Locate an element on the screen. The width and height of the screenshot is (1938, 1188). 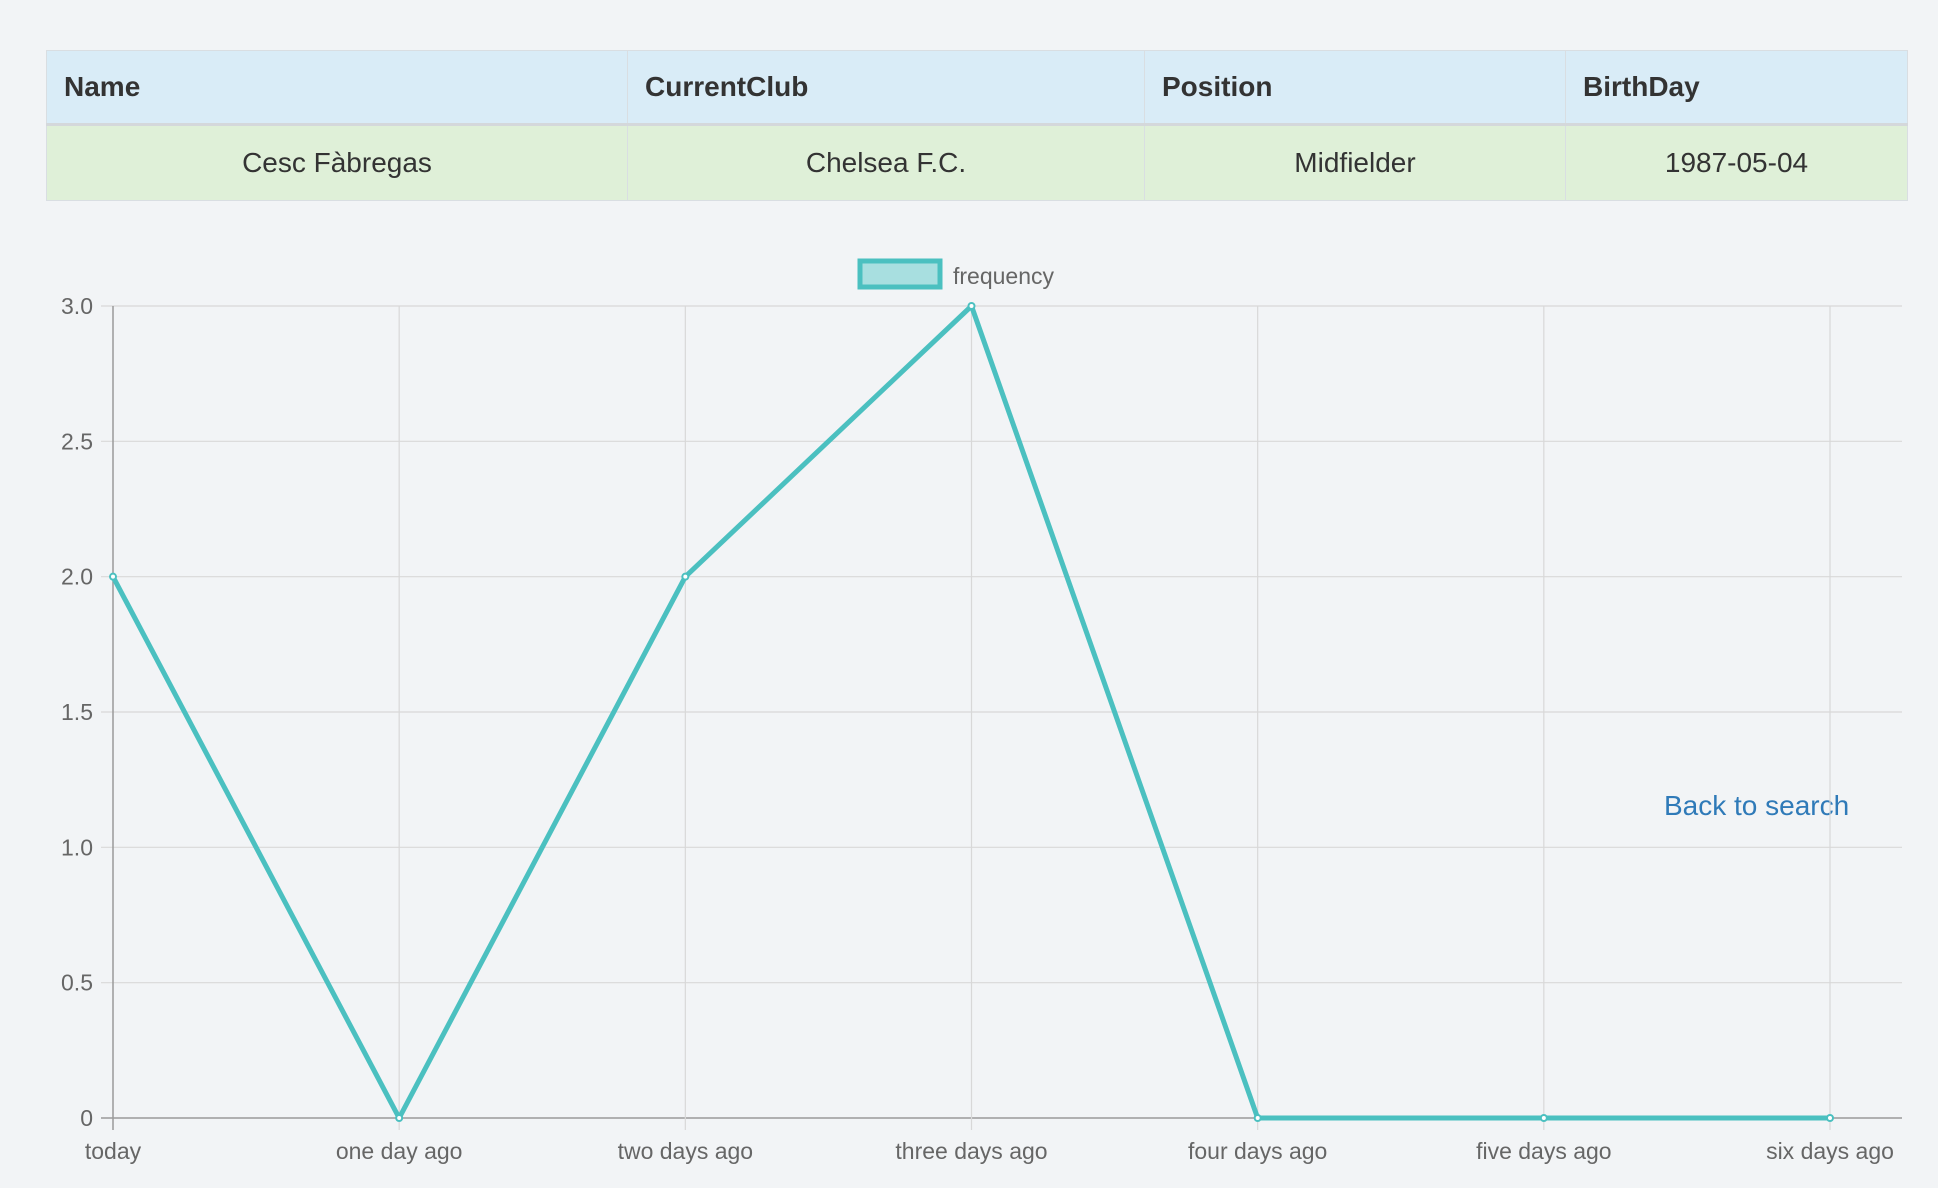
x-tick-label: six days ago is located at coordinates (1830, 1151).